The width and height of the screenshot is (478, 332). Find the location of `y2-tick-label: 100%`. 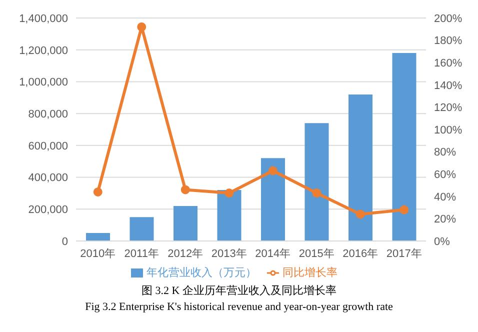

y2-tick-label: 100% is located at coordinates (448, 130).